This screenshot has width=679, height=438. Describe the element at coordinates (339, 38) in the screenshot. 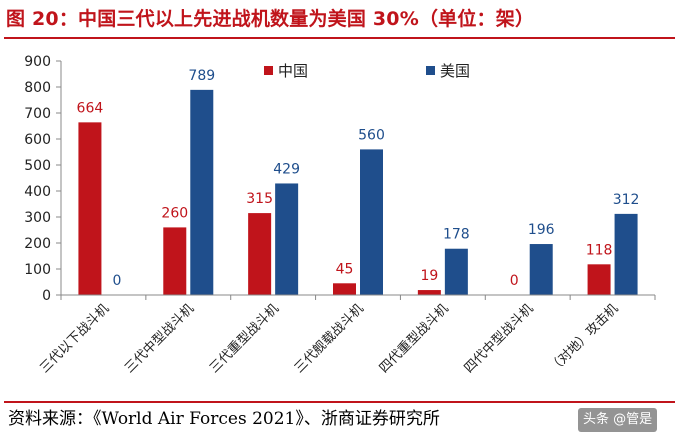

I see `title-divider` at that location.